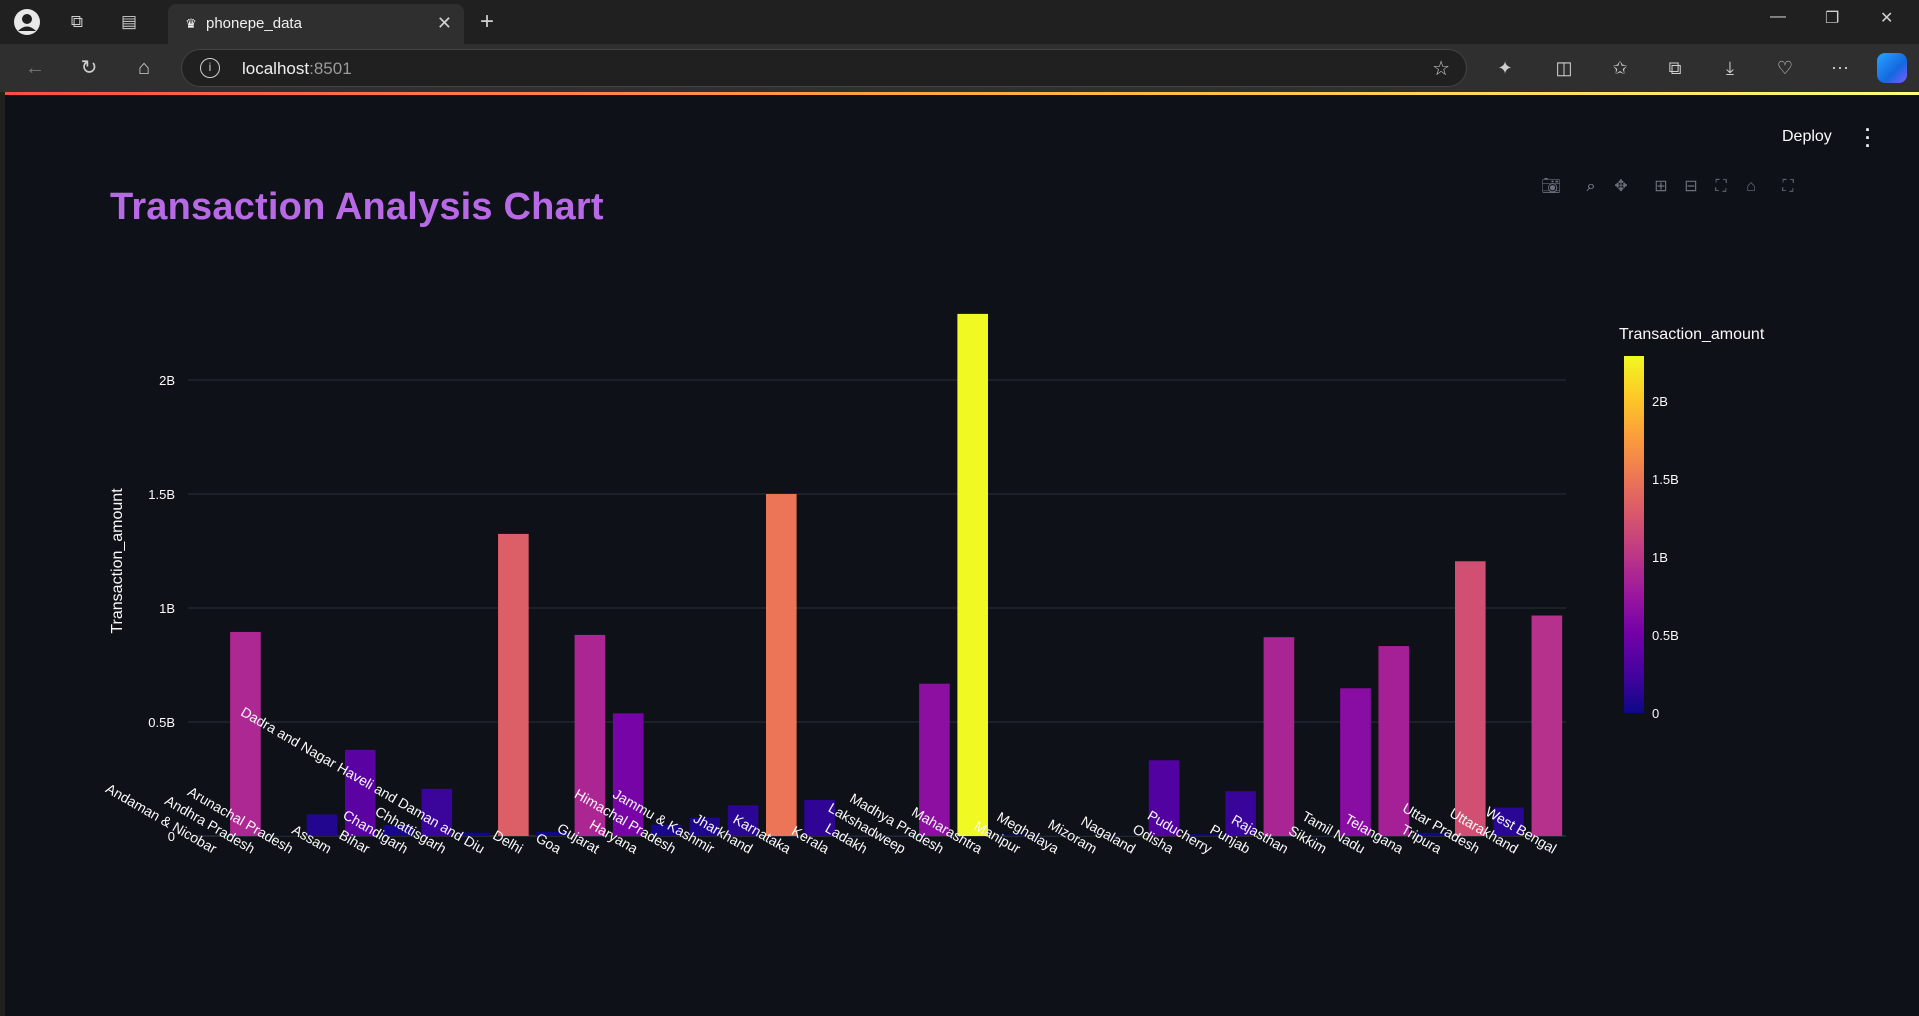 This screenshot has width=1919, height=1016. Describe the element at coordinates (254, 23) in the screenshot. I see `tab-title: phonepe_data` at that location.